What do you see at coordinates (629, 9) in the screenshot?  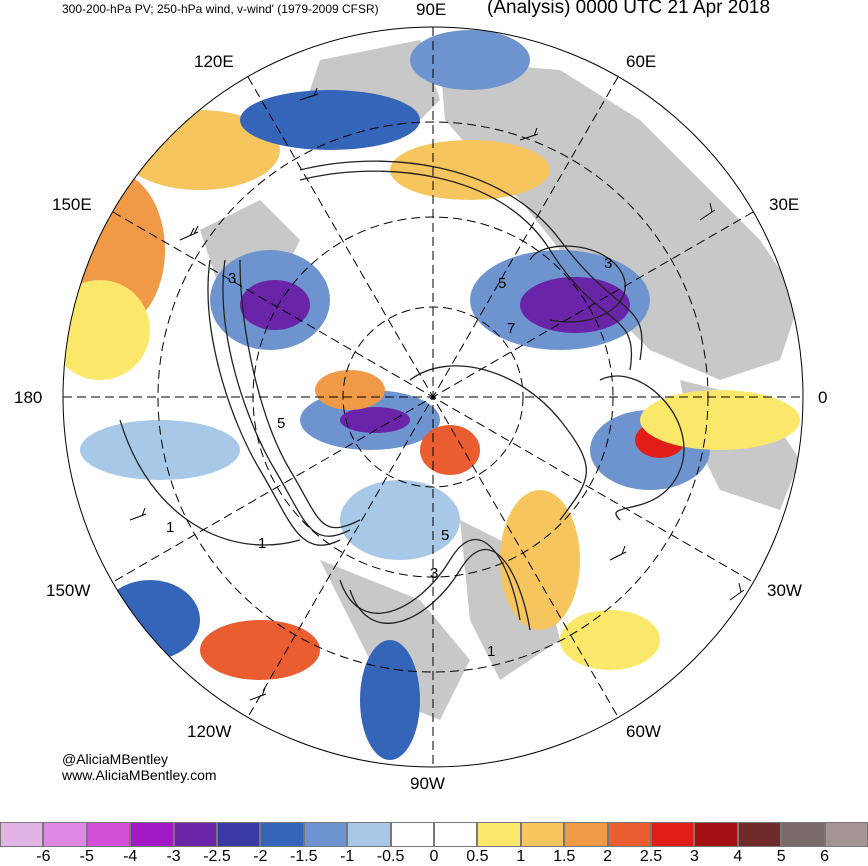 I see `map-title-right: (Analysis) 0000 UTC 21 Apr 2018` at bounding box center [629, 9].